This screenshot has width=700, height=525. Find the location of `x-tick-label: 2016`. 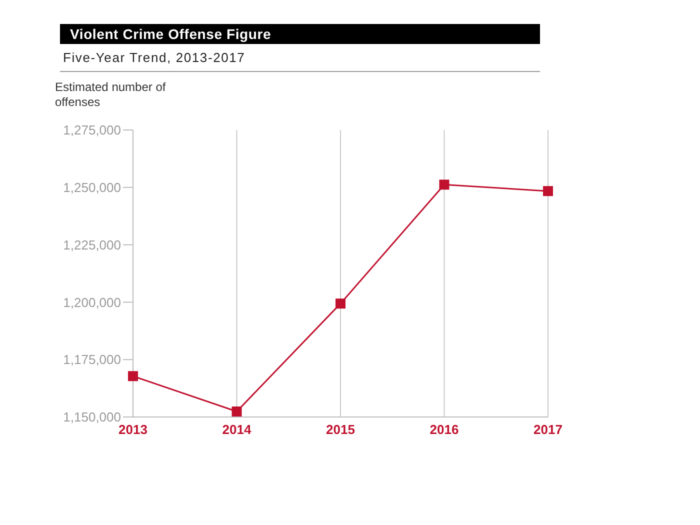

x-tick-label: 2016 is located at coordinates (444, 430).